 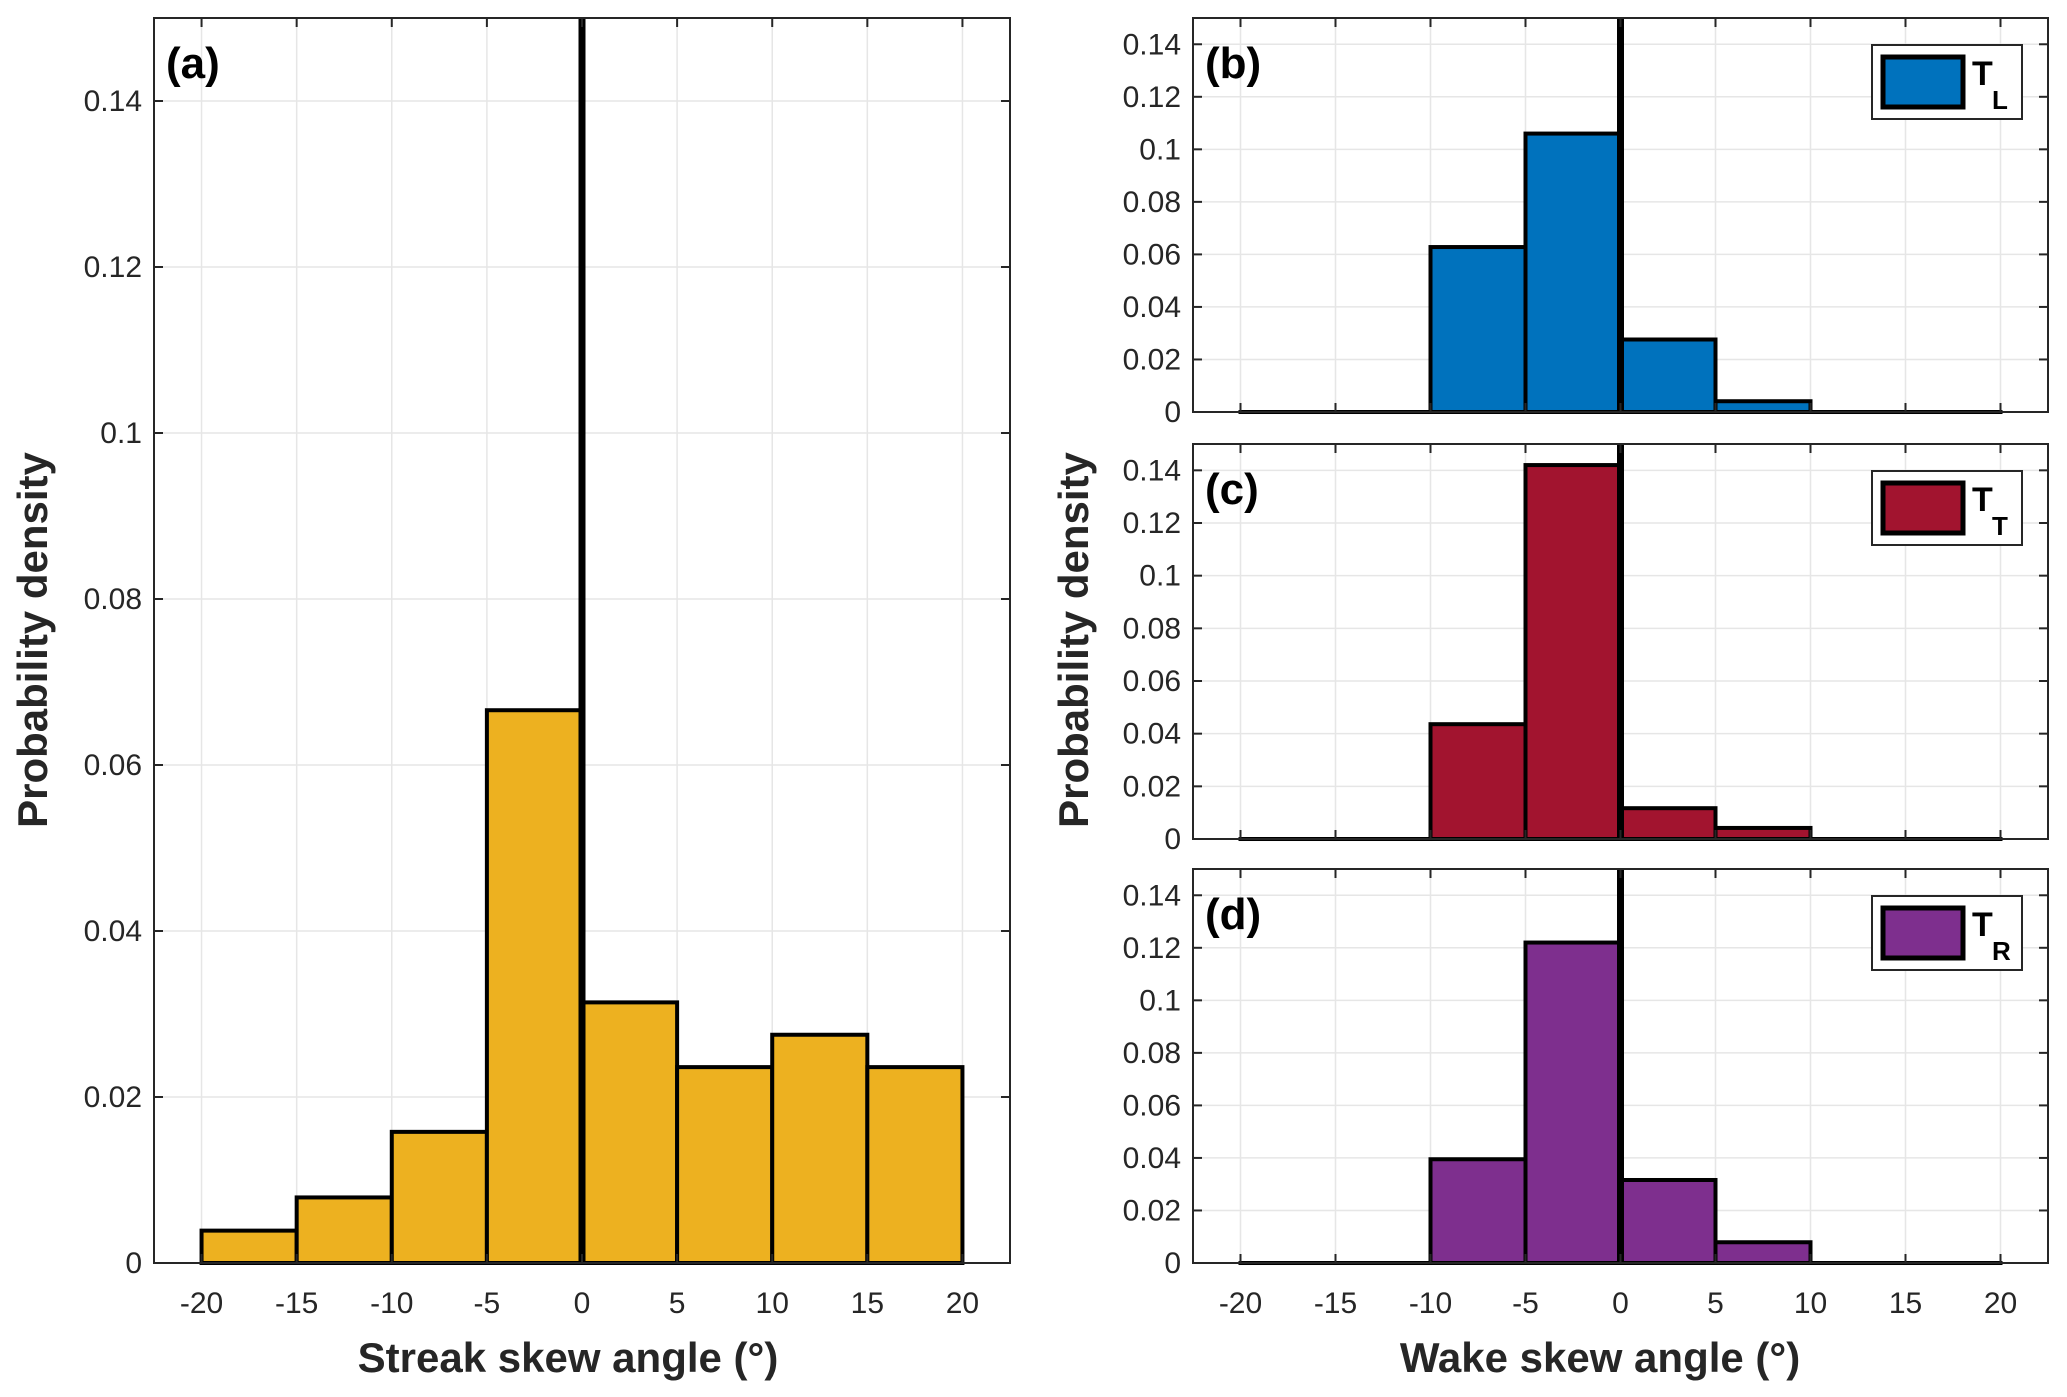 I want to click on legend: TT, so click(x=1947, y=508).